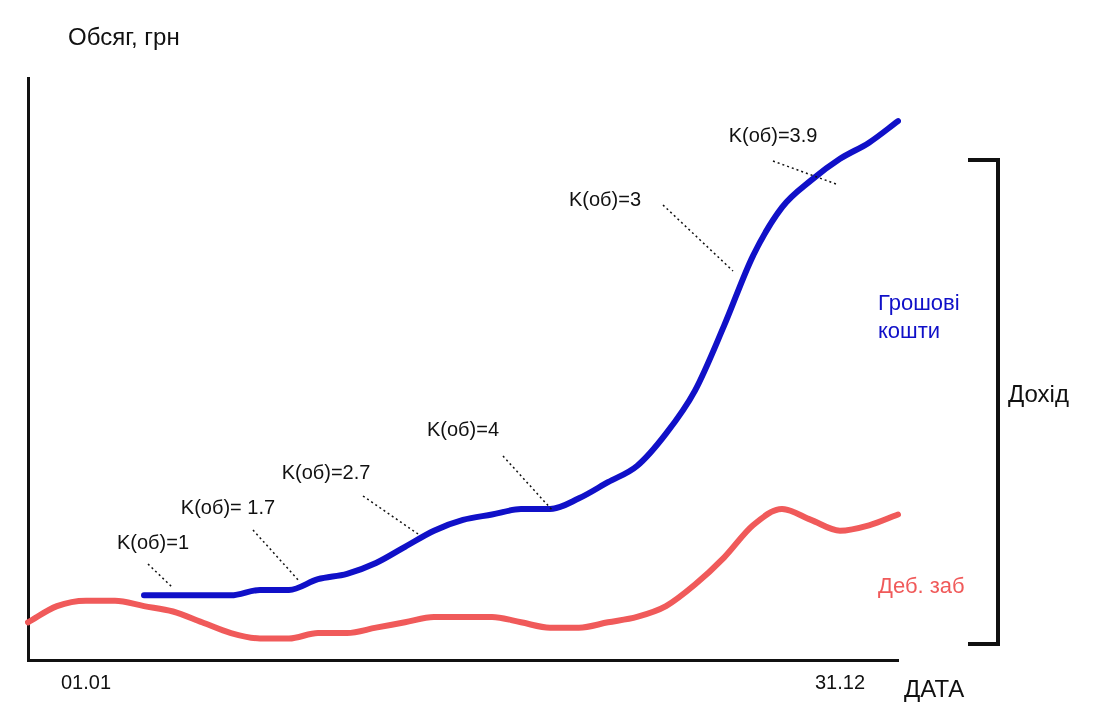 This screenshot has height=722, width=1096. What do you see at coordinates (921, 586) in the screenshot?
I see `text: Деб. заб` at bounding box center [921, 586].